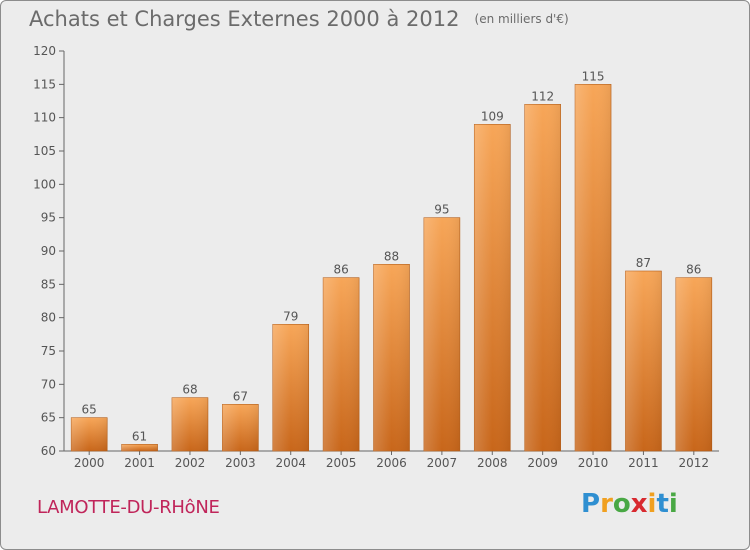 The image size is (750, 550). Describe the element at coordinates (89, 410) in the screenshot. I see `bar-value-label: 65` at that location.